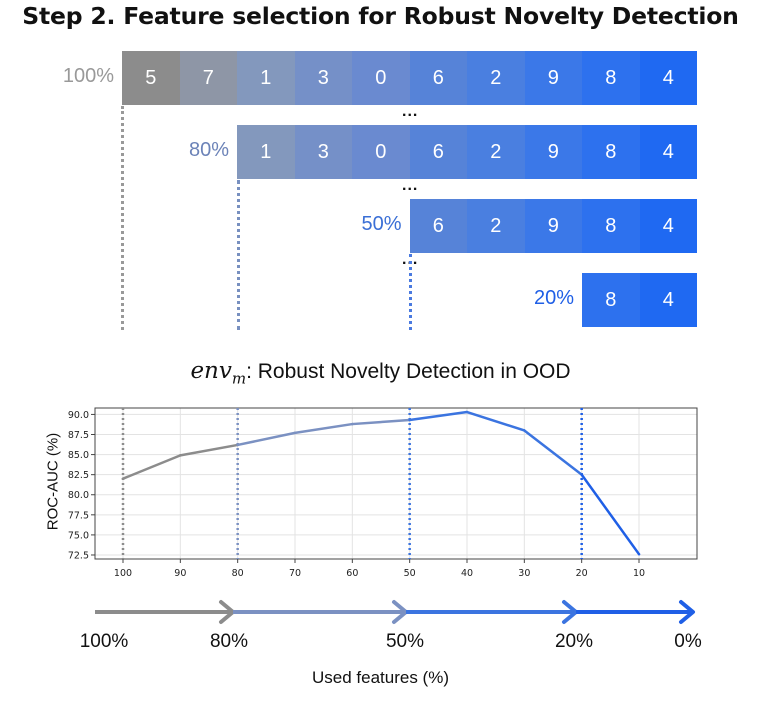 The height and width of the screenshot is (715, 761). I want to click on y-axis-label: ROC-AUC (%), so click(53, 481).